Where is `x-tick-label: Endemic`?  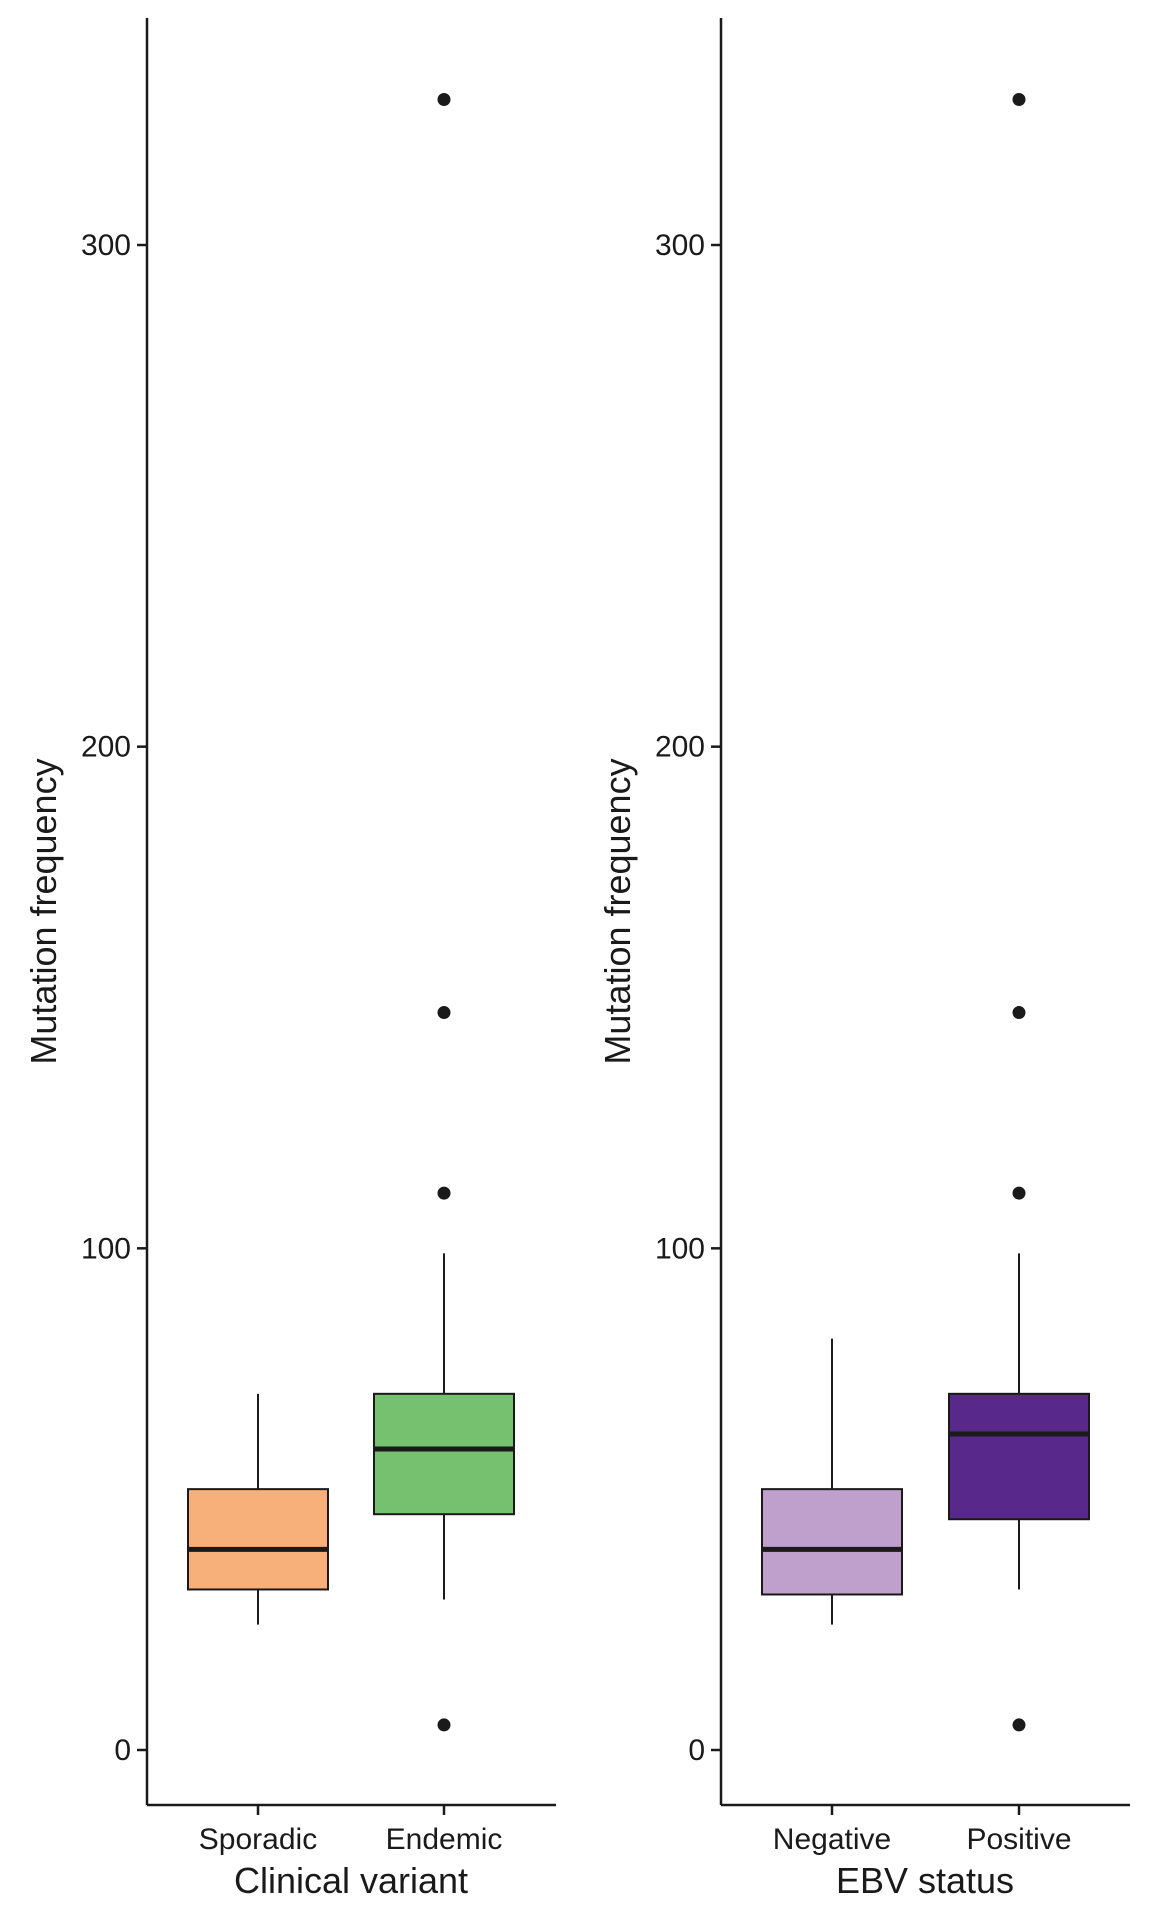 x-tick-label: Endemic is located at coordinates (444, 1839).